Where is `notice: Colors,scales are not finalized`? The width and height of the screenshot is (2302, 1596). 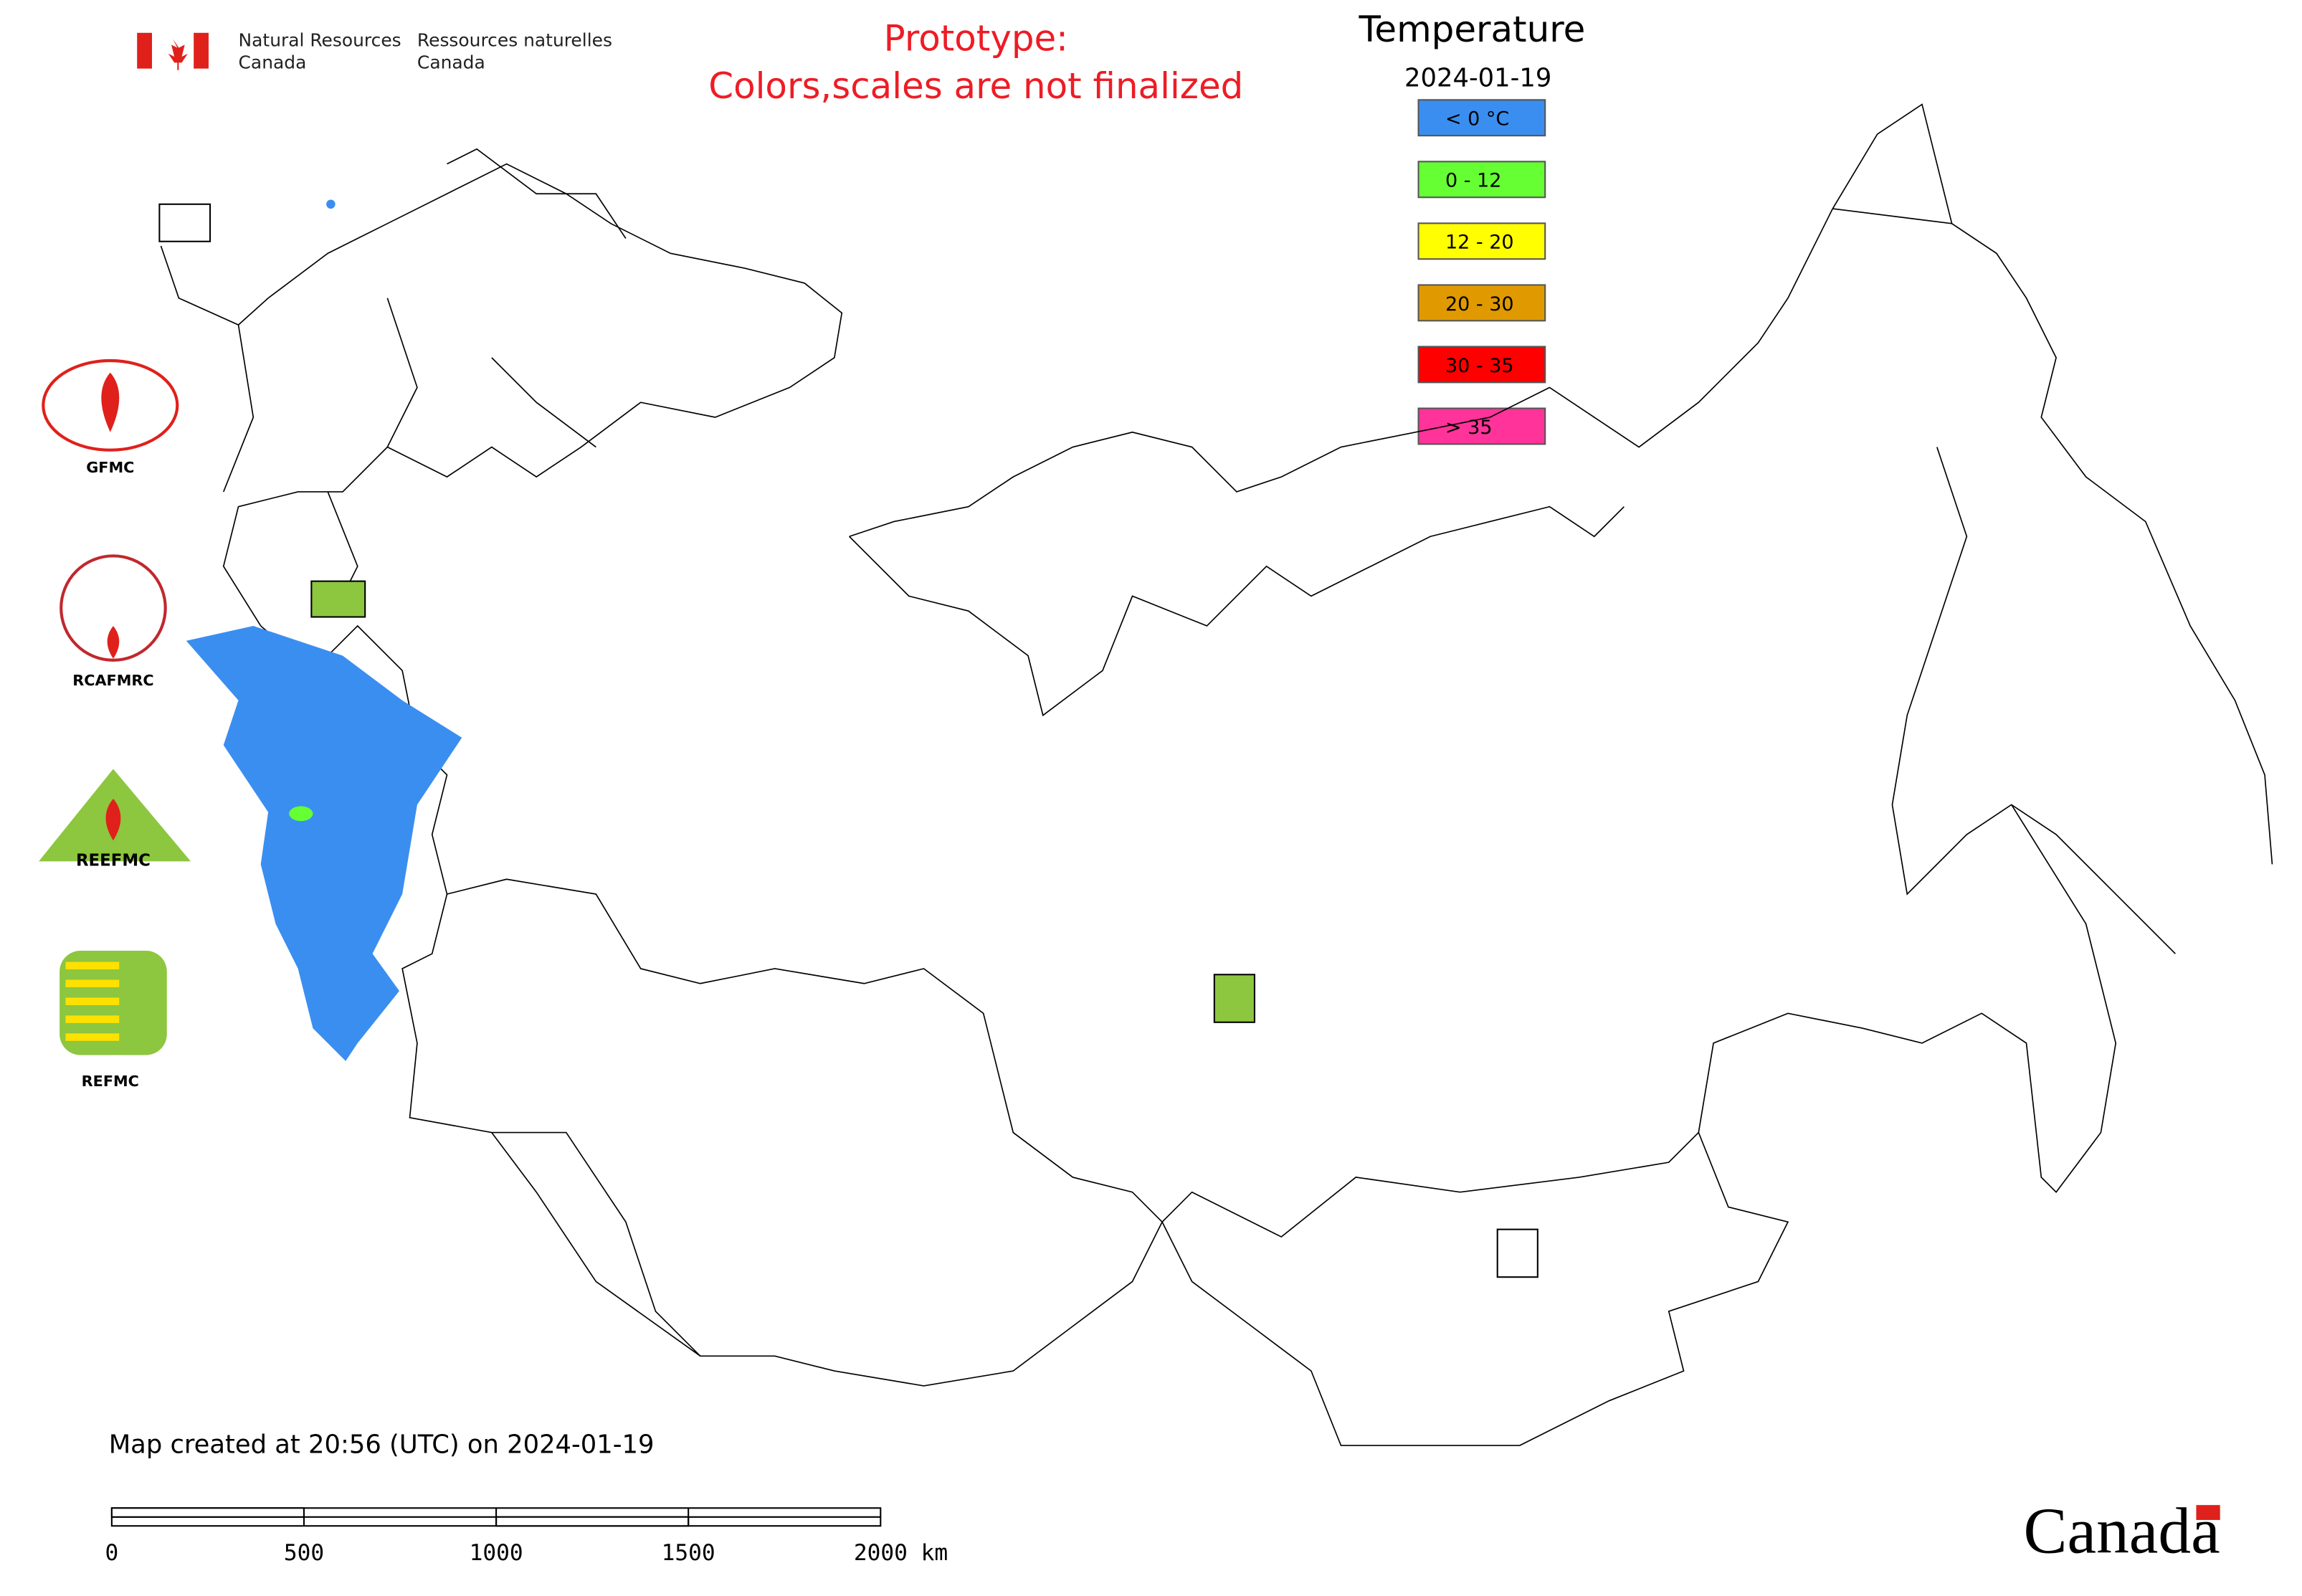
notice: Colors,scales are not finalized is located at coordinates (976, 86).